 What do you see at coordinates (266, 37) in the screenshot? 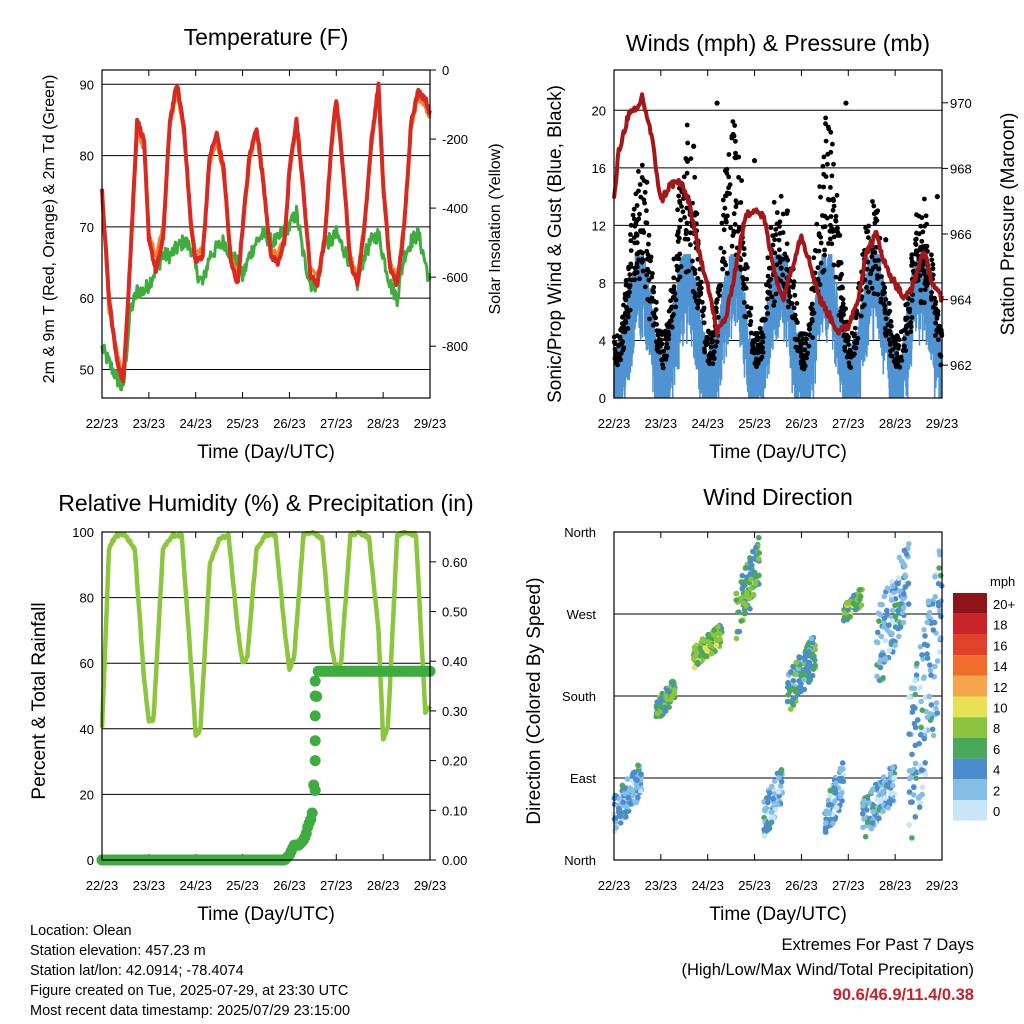
I see `temperature-title: Temperature (F)` at bounding box center [266, 37].